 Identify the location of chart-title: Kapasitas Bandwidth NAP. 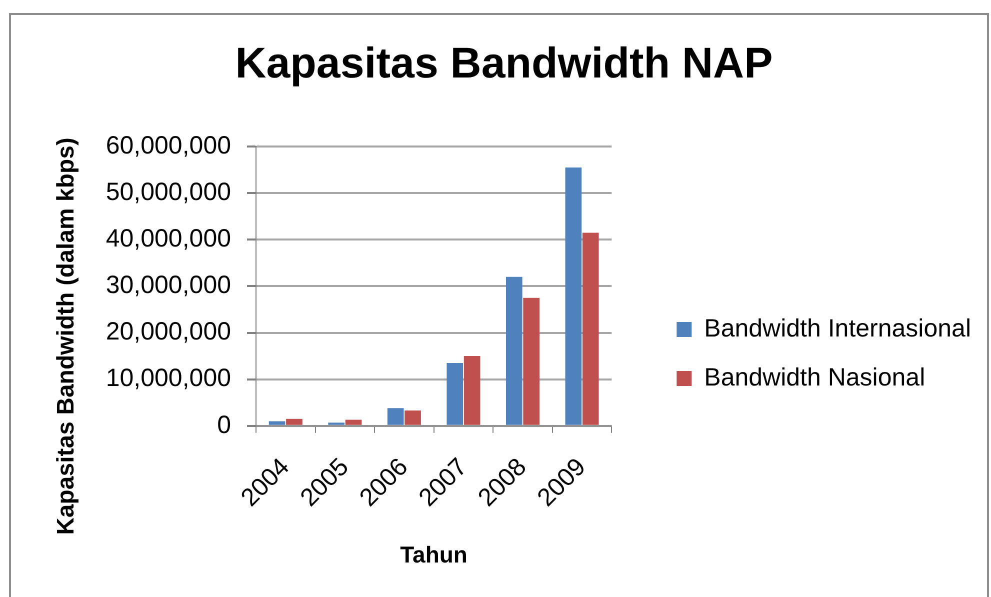
(504, 64).